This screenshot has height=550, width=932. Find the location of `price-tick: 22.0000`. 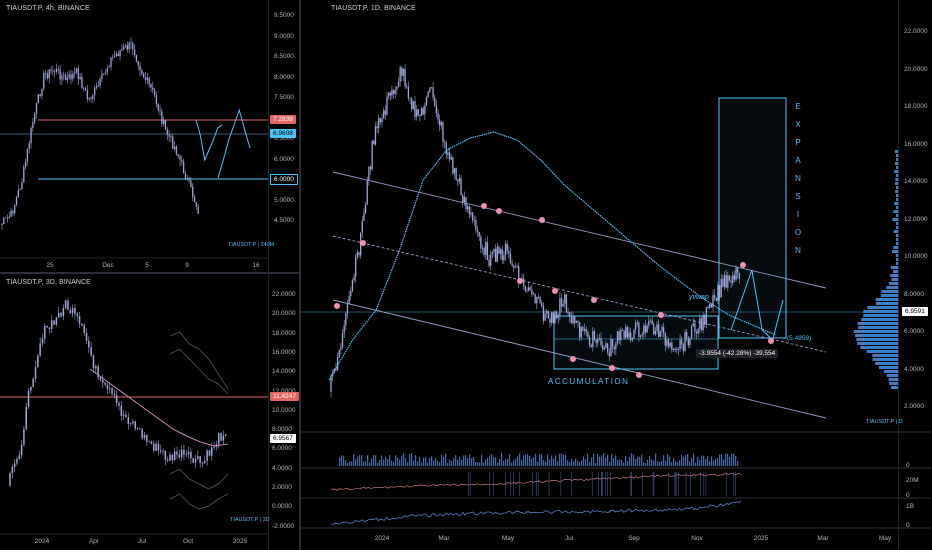

price-tick: 22.0000 is located at coordinates (284, 294).